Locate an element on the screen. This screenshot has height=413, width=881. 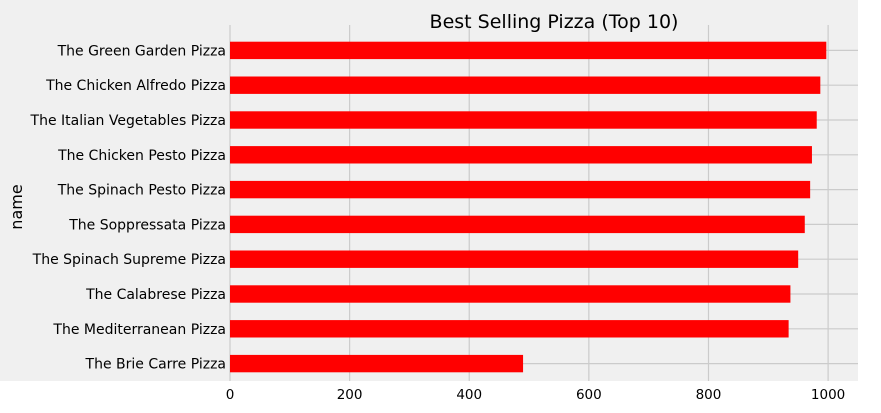
y-tick-label: The Green Garden Pizza is located at coordinates (141, 51).